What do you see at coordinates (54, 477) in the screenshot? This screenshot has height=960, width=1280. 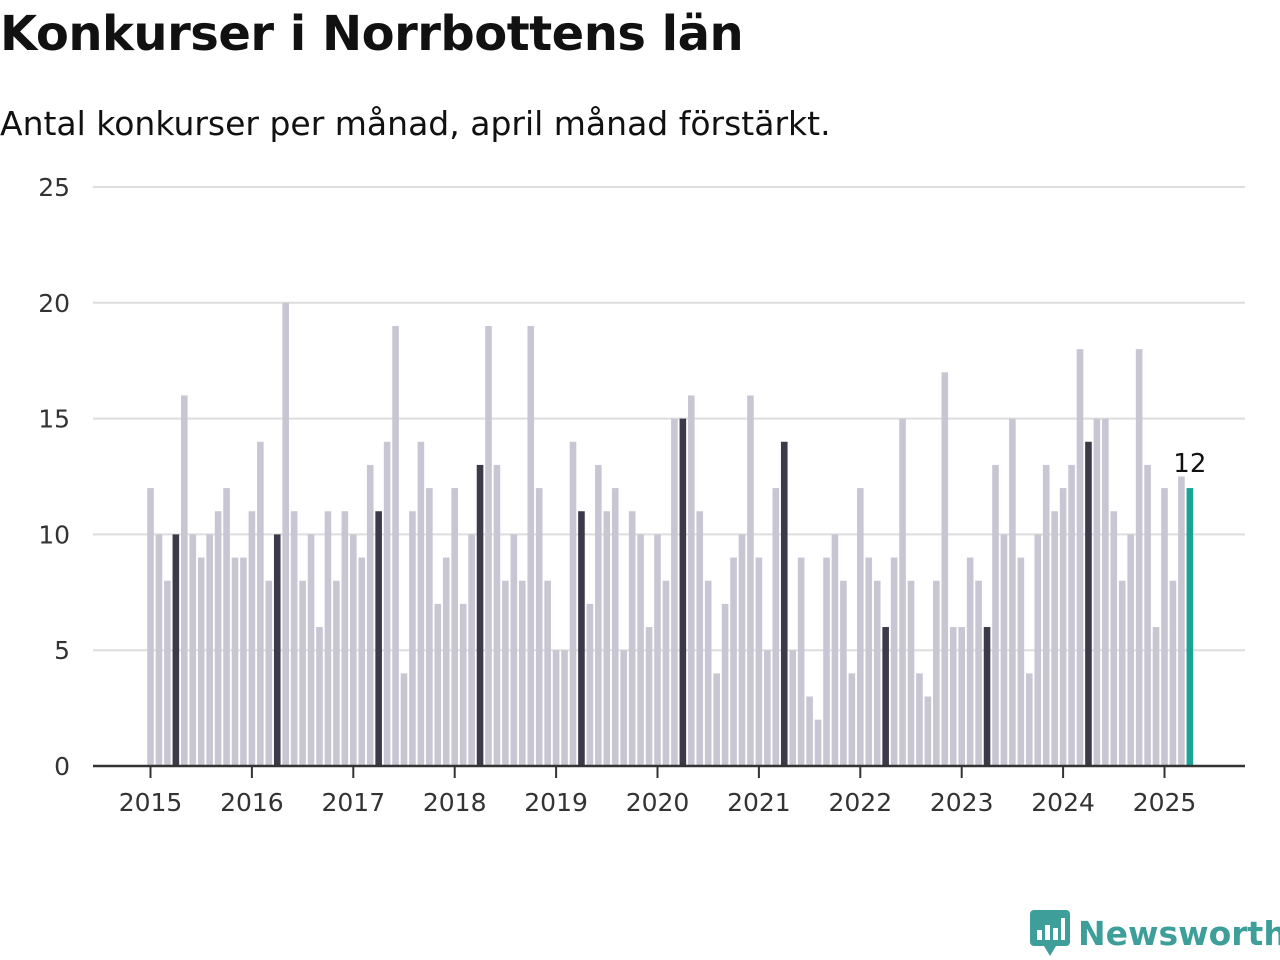 I see `y-axis: 0 5 10 15 20 25` at bounding box center [54, 477].